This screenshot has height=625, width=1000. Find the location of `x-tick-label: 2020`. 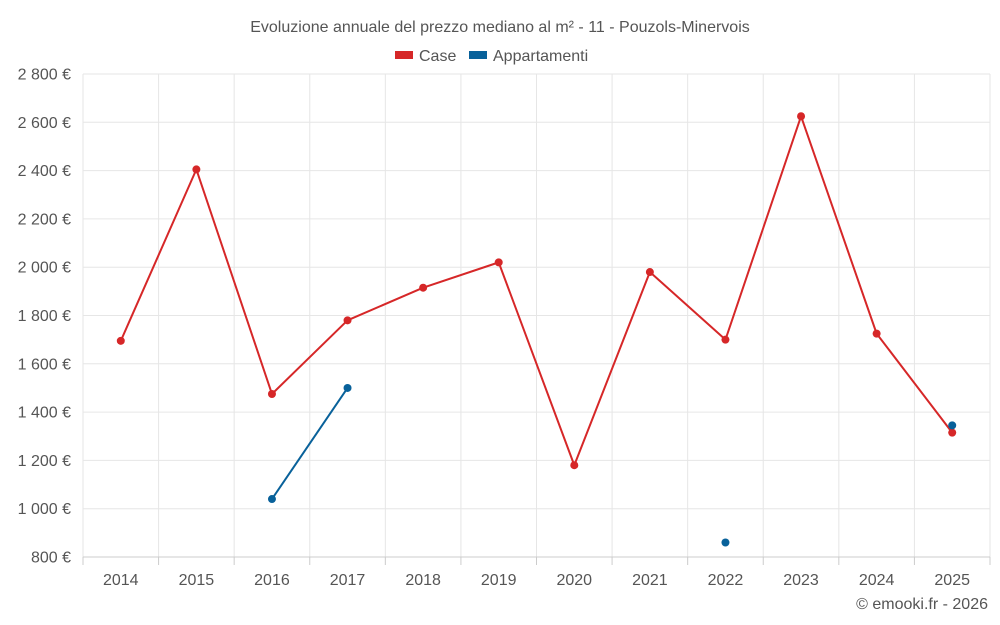

x-tick-label: 2020 is located at coordinates (574, 580).